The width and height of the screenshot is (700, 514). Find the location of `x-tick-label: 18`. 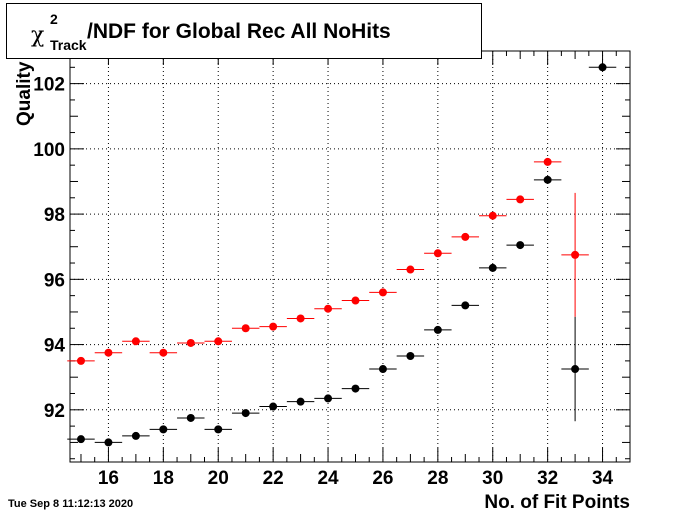

x-tick-label: 18 is located at coordinates (163, 478).